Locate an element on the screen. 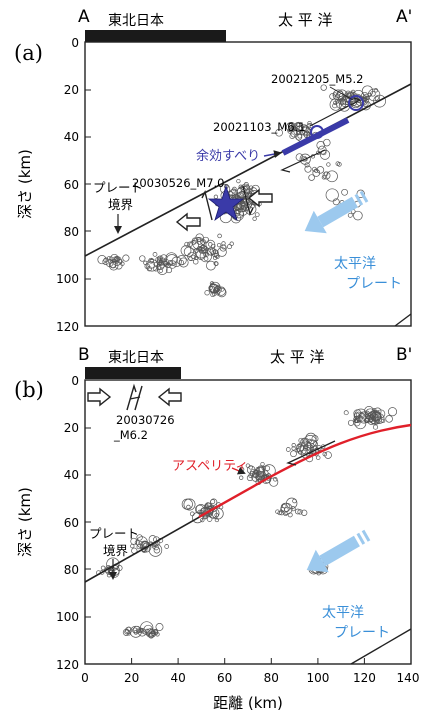 This screenshot has width=434, height=717. afterslip-segment is located at coordinates (315, 136).